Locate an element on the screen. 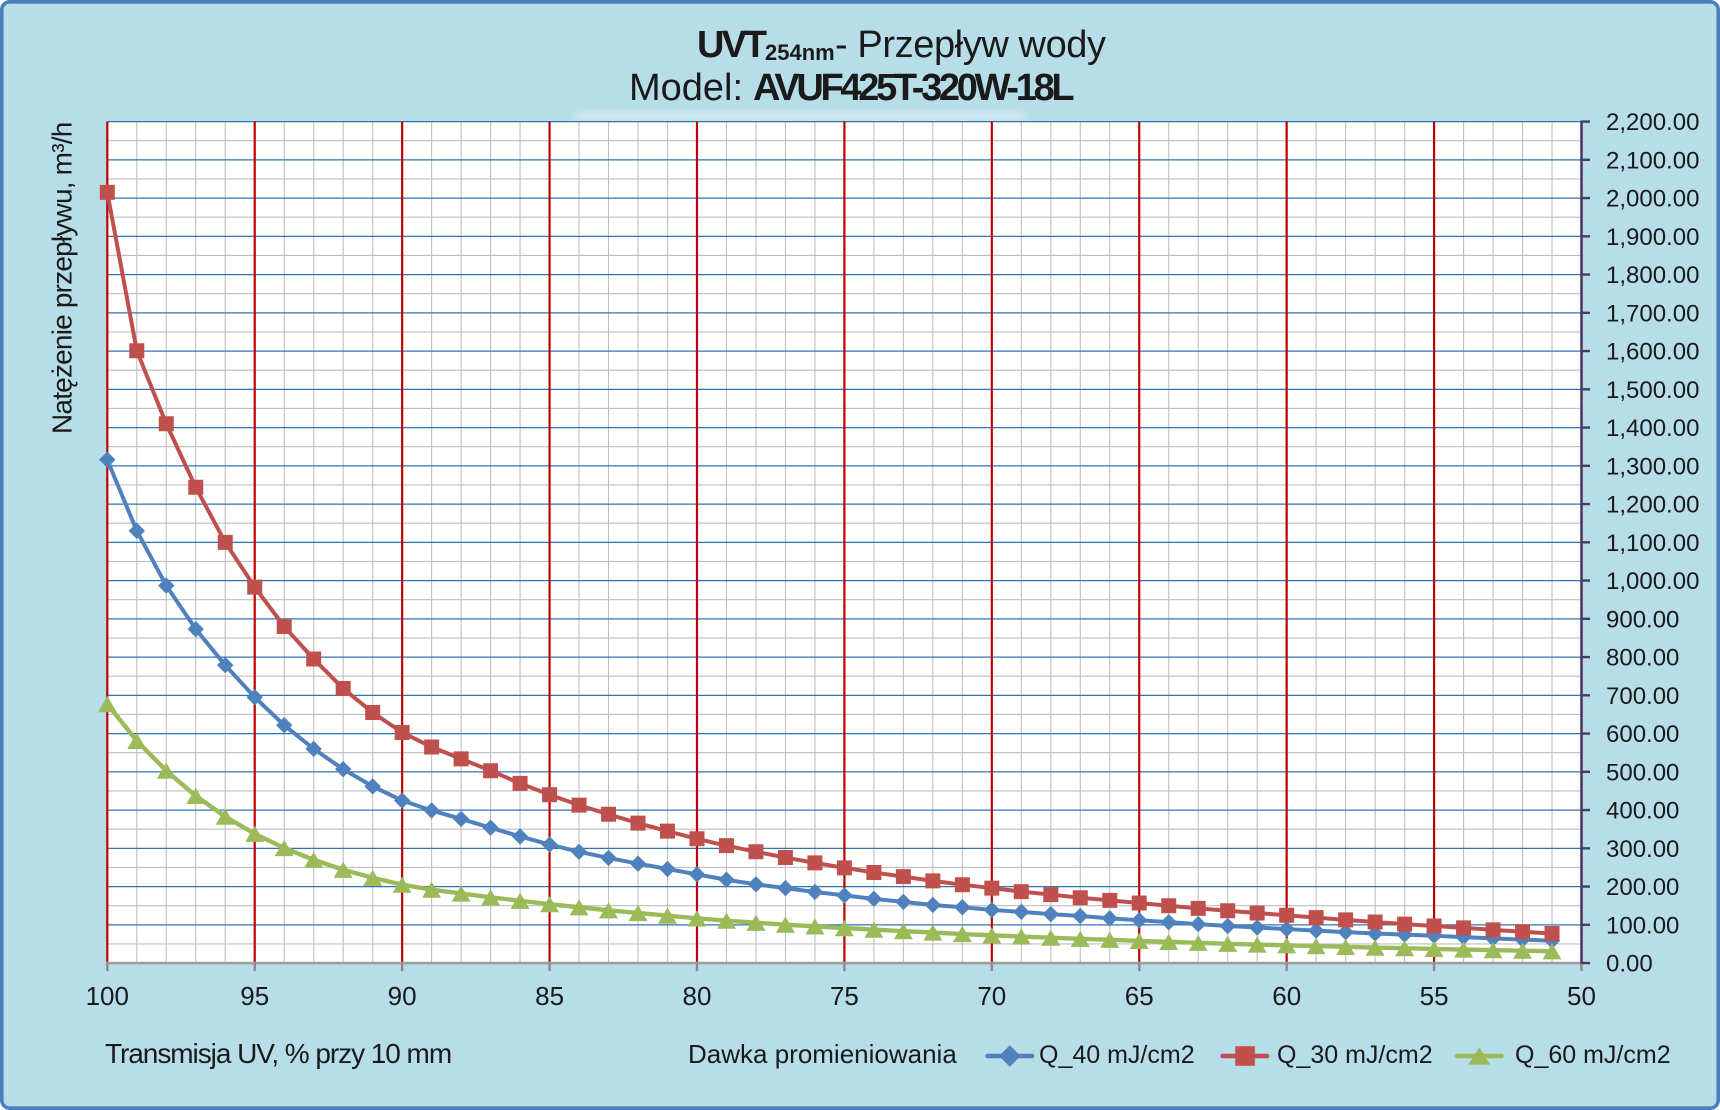  svg-text: 2,000.00 is located at coordinates (1652, 199).